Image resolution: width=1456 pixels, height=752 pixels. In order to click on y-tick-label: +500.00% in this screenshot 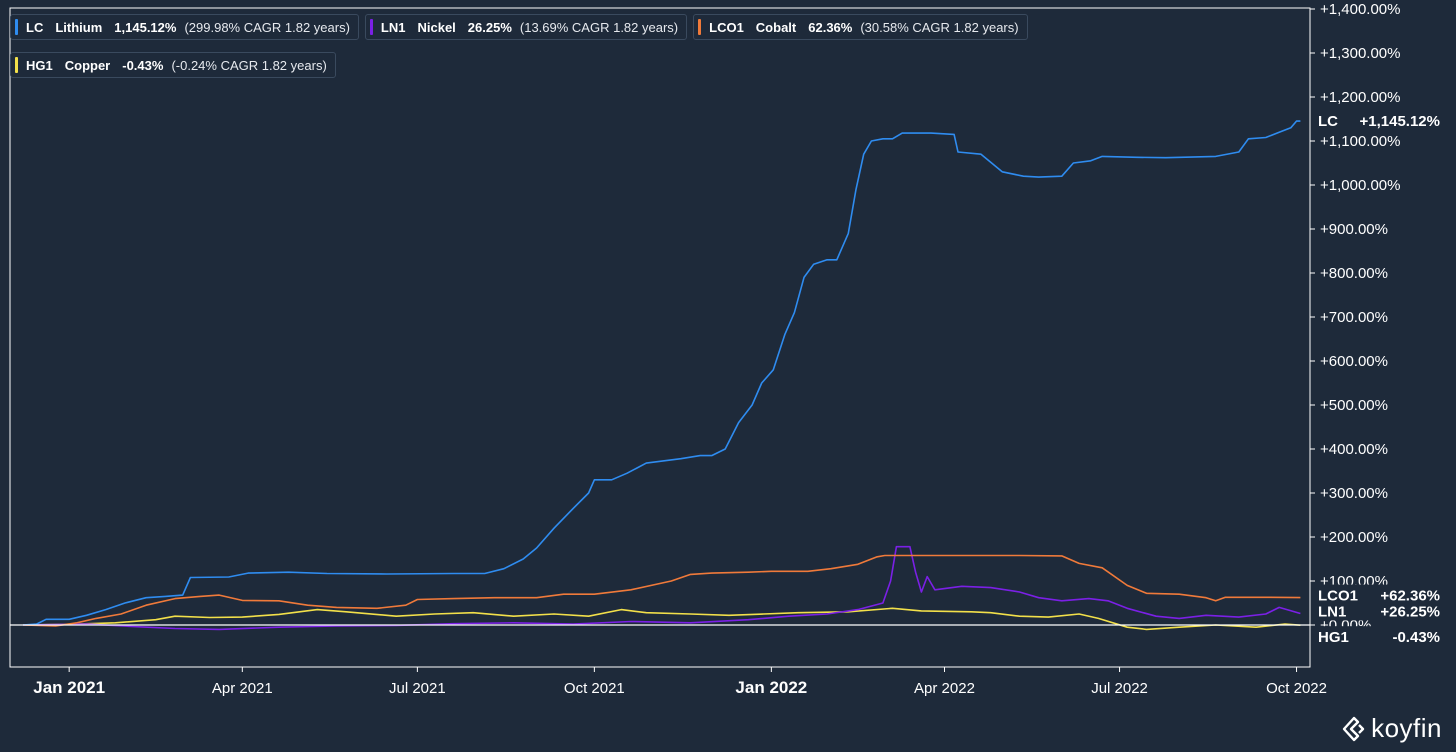, I will do `click(1354, 405)`.